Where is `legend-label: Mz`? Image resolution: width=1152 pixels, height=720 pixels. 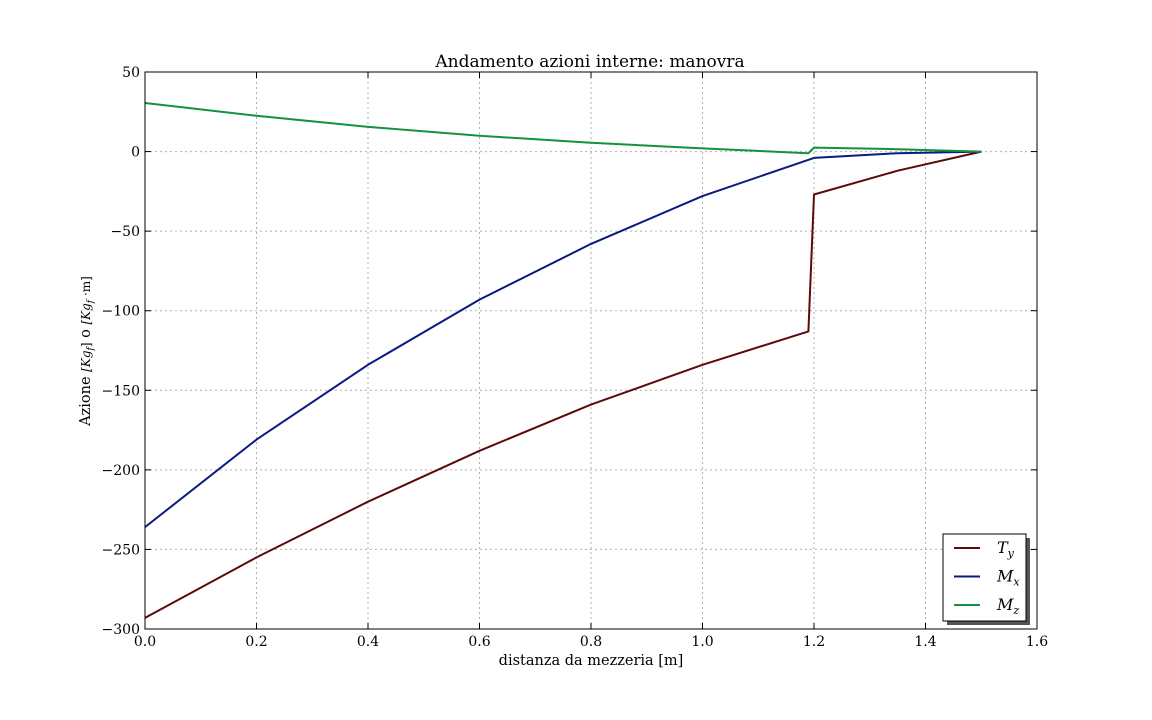
legend-label: Mz is located at coordinates (1007, 606).